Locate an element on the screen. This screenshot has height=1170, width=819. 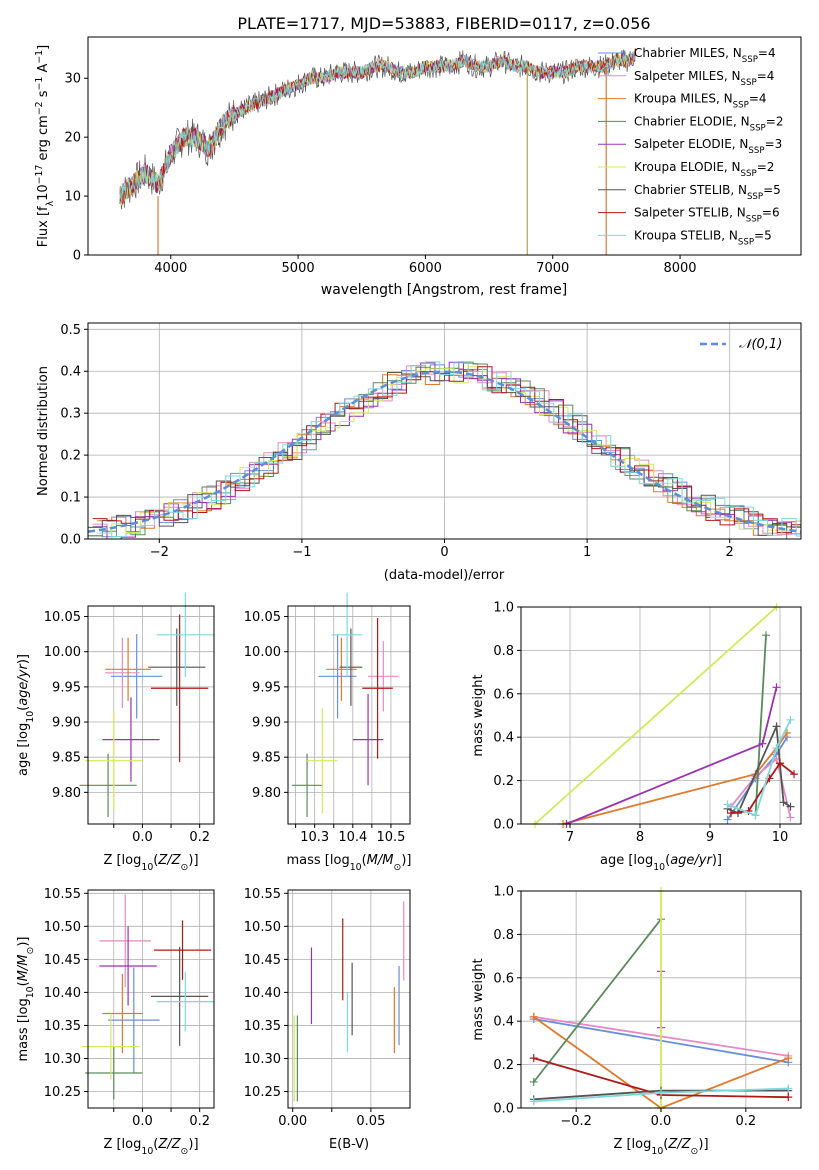
x-tick-label: 10.4 is located at coordinates (352, 837).